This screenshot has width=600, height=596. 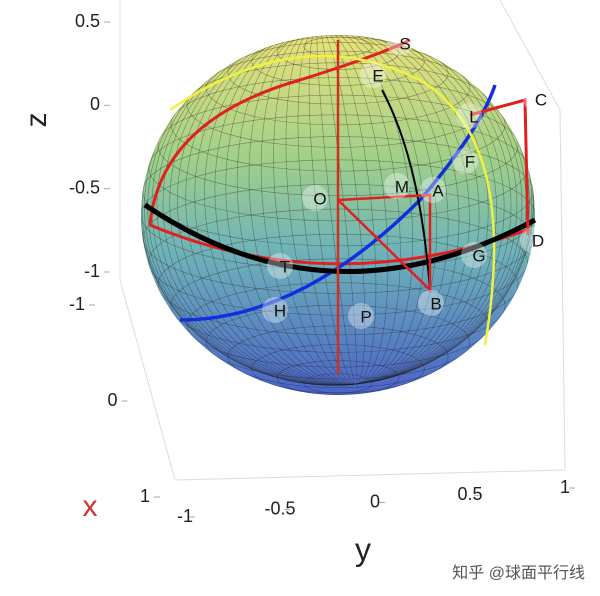 I want to click on x-tick-label: -1, so click(x=77, y=304).